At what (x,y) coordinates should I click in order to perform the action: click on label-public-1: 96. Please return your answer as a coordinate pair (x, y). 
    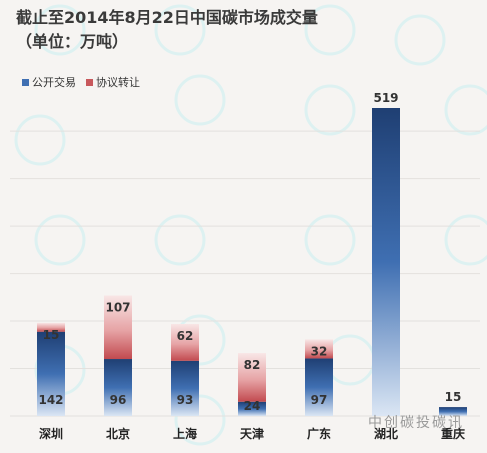
    Looking at the image, I should click on (118, 400).